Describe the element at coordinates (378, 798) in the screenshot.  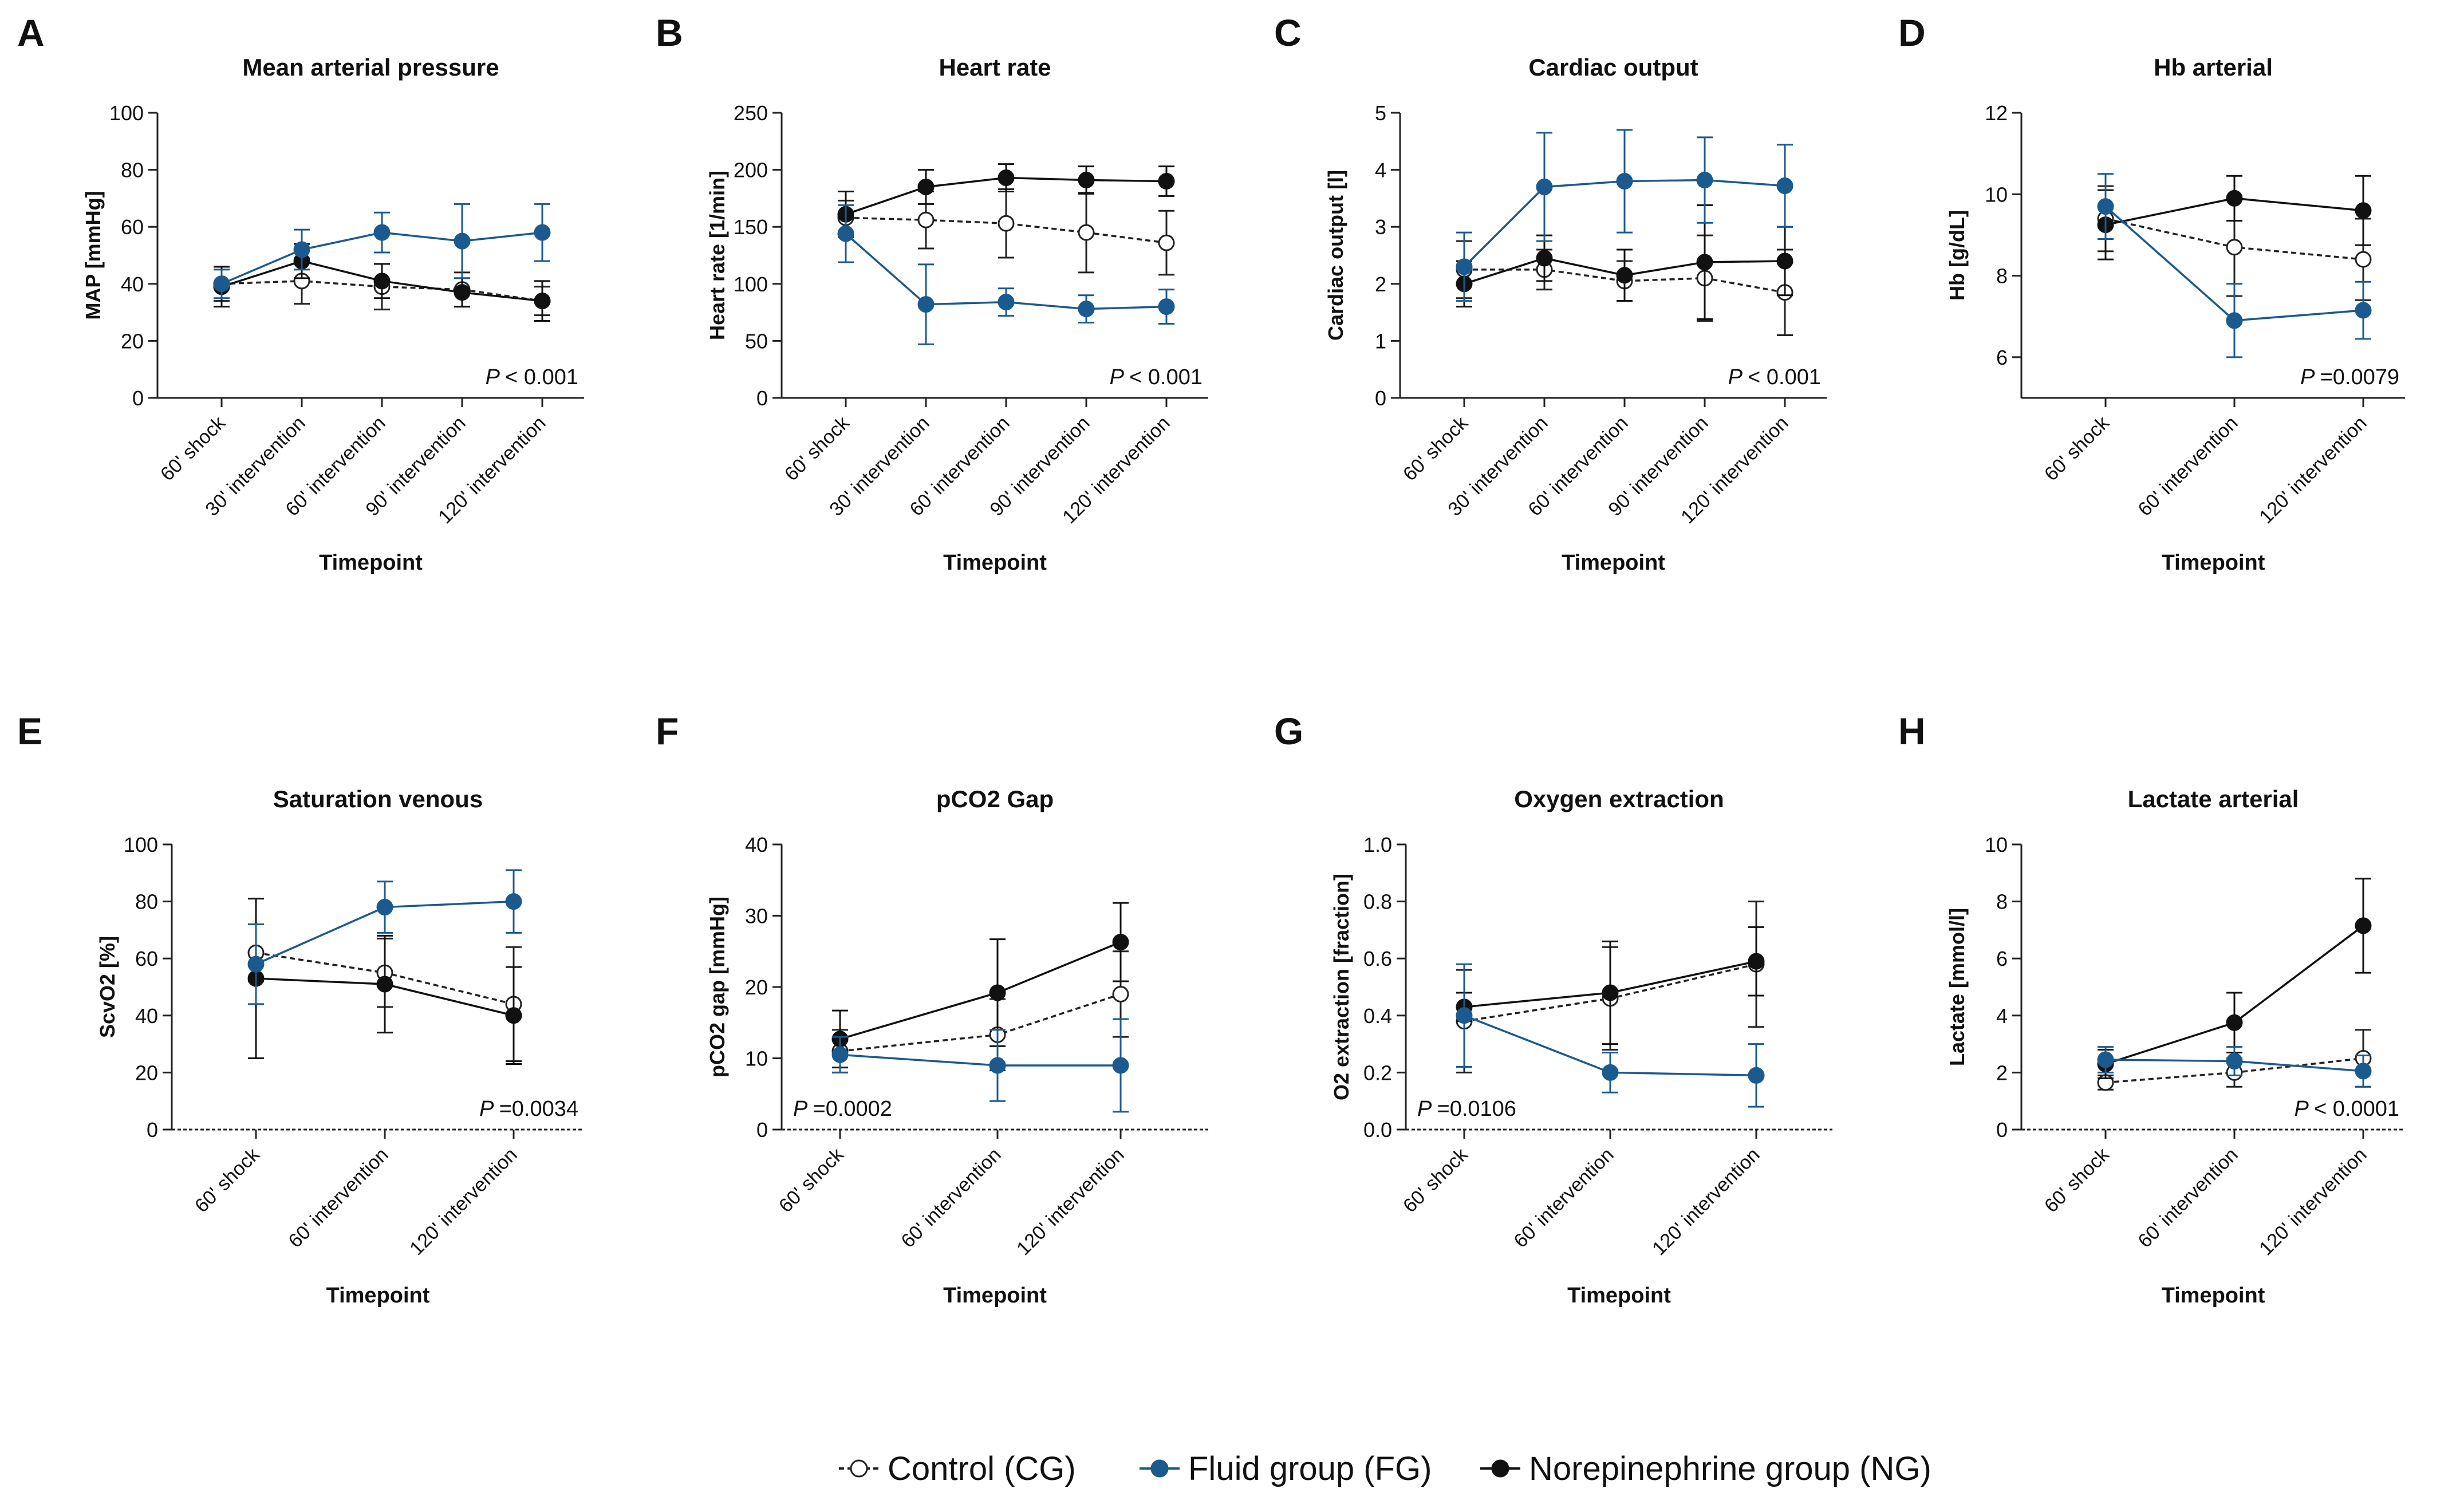
I see `chart-title: Saturation venous` at that location.